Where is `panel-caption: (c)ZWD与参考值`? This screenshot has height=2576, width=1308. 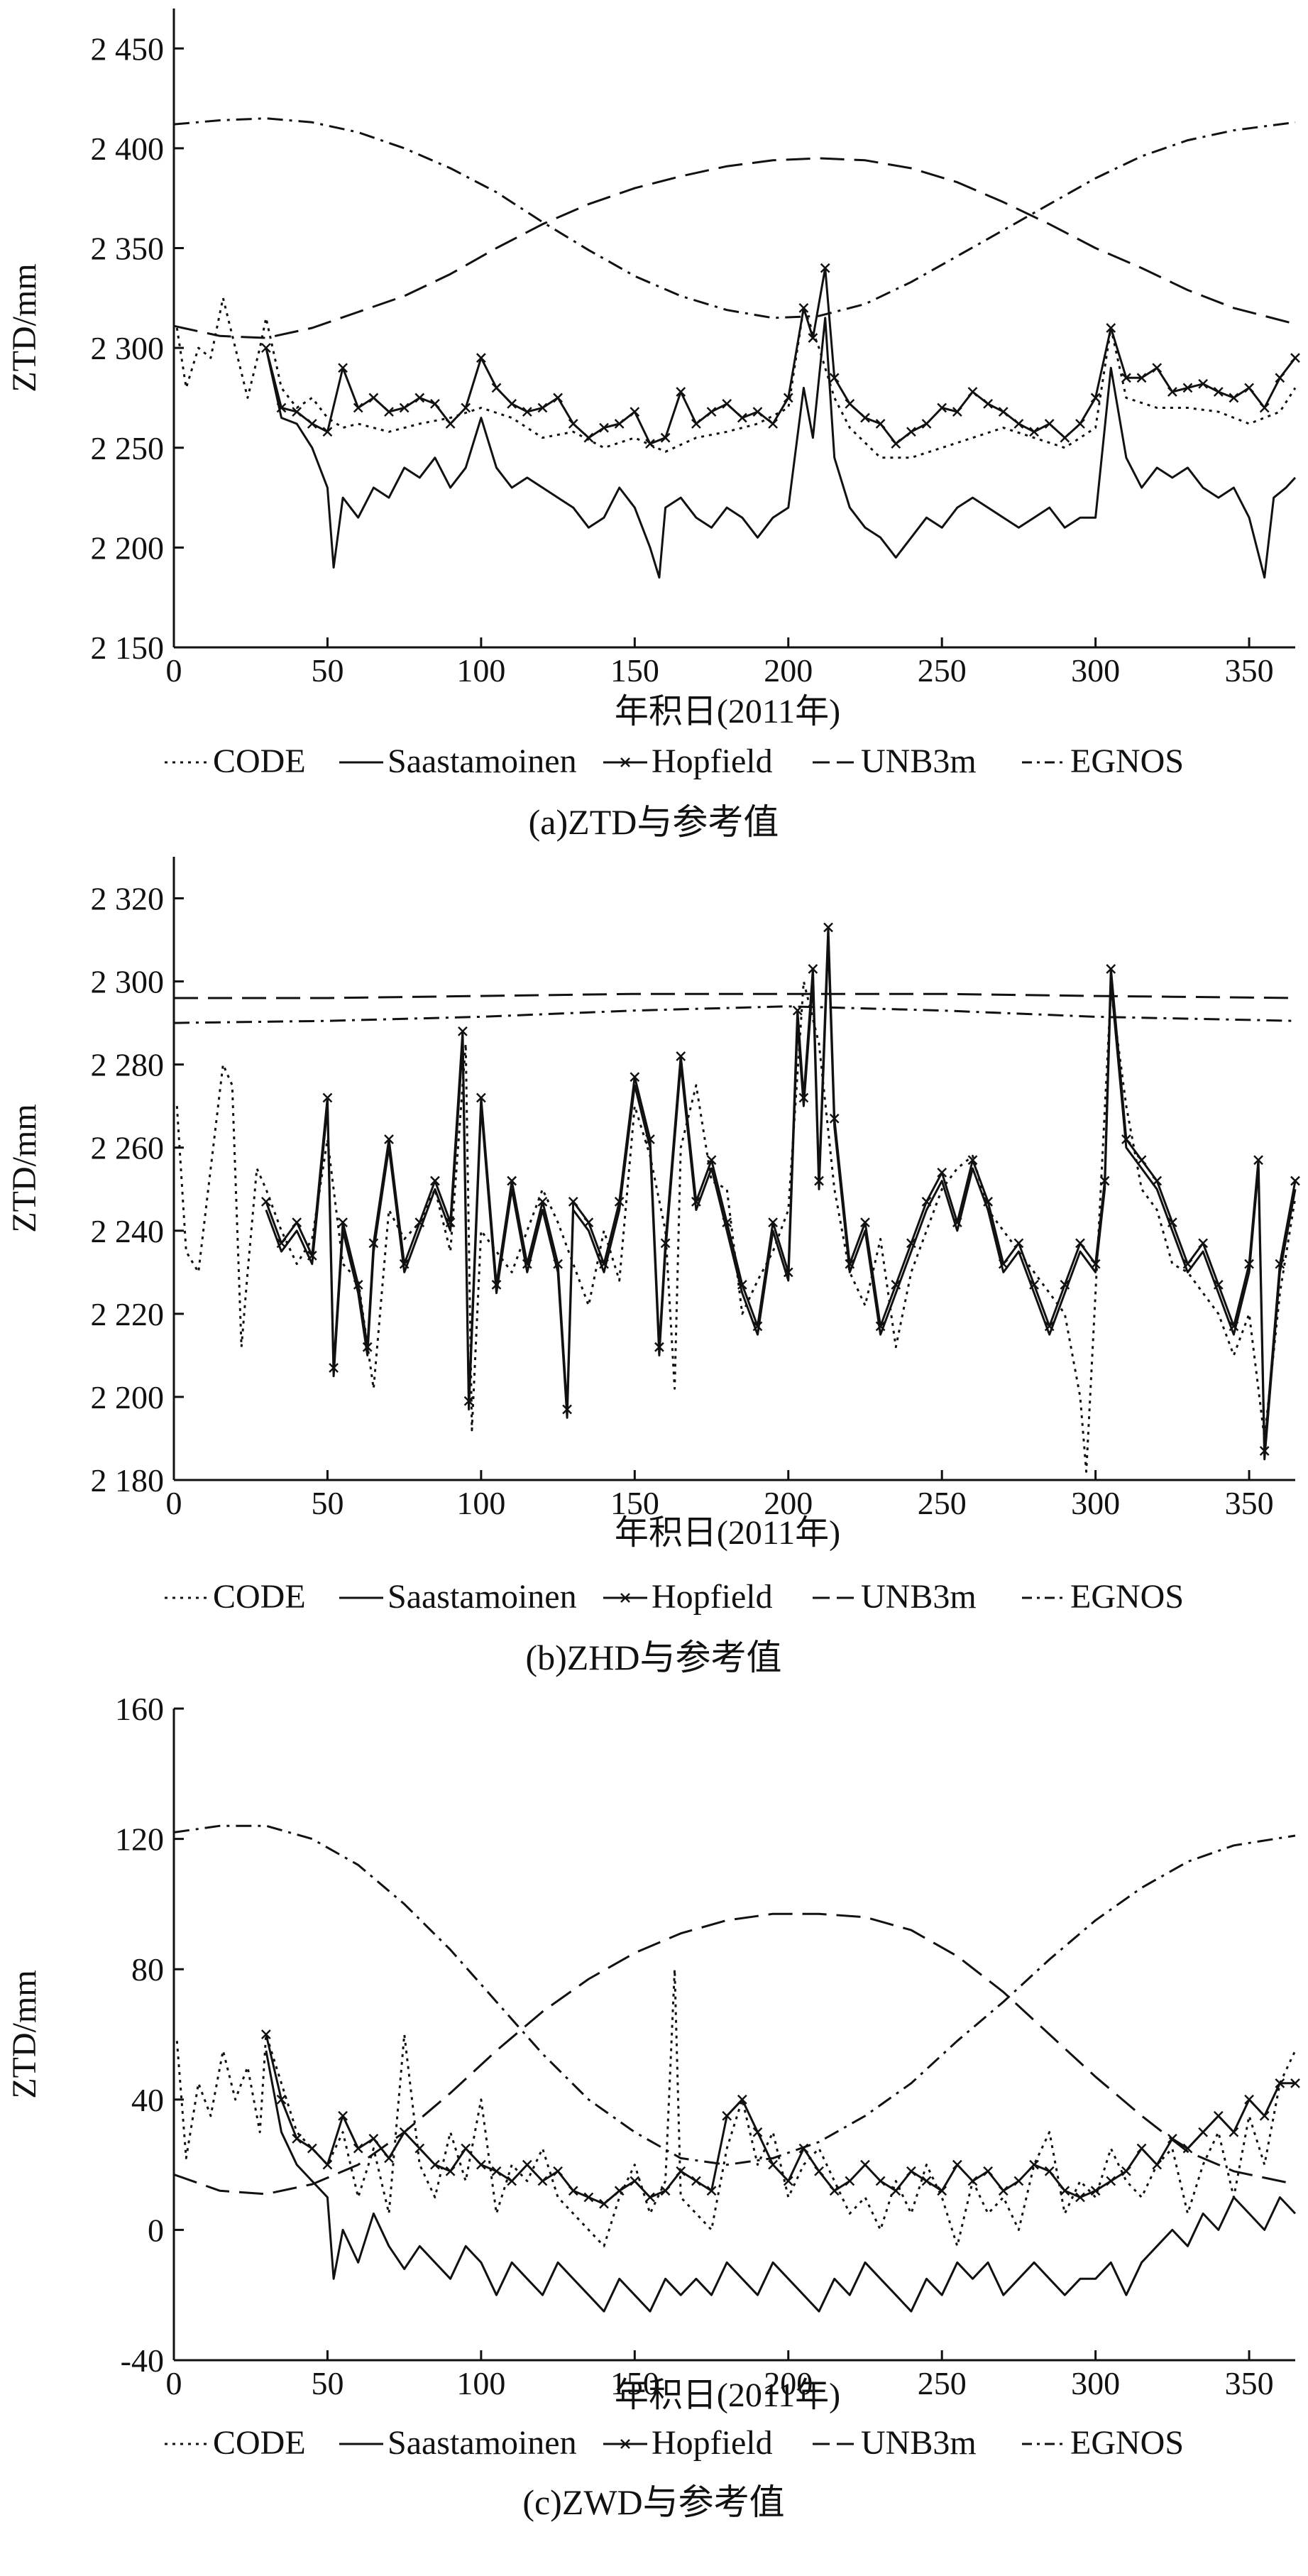 panel-caption: (c)ZWD与参考值 is located at coordinates (653, 2502).